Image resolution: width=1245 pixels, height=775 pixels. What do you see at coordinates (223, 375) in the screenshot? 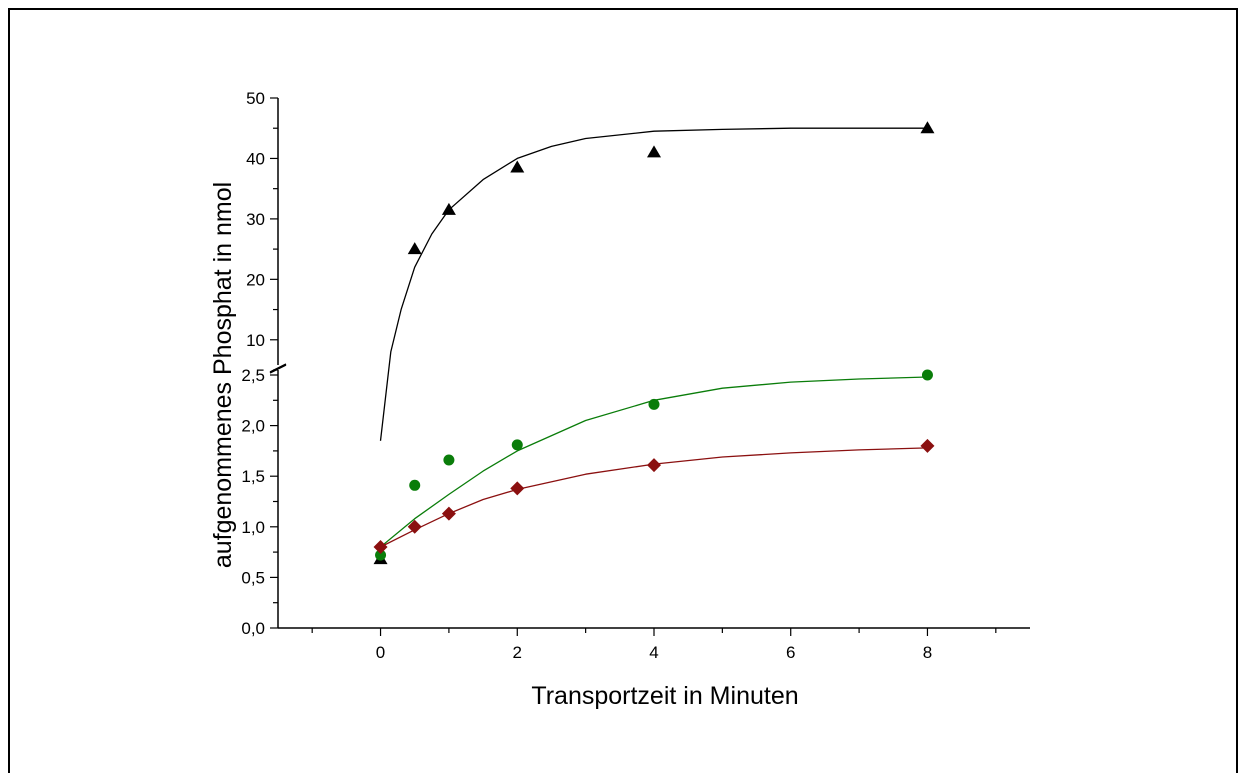
I see `y-axis-title: aufgenommenes Phosphat in nmol` at bounding box center [223, 375].